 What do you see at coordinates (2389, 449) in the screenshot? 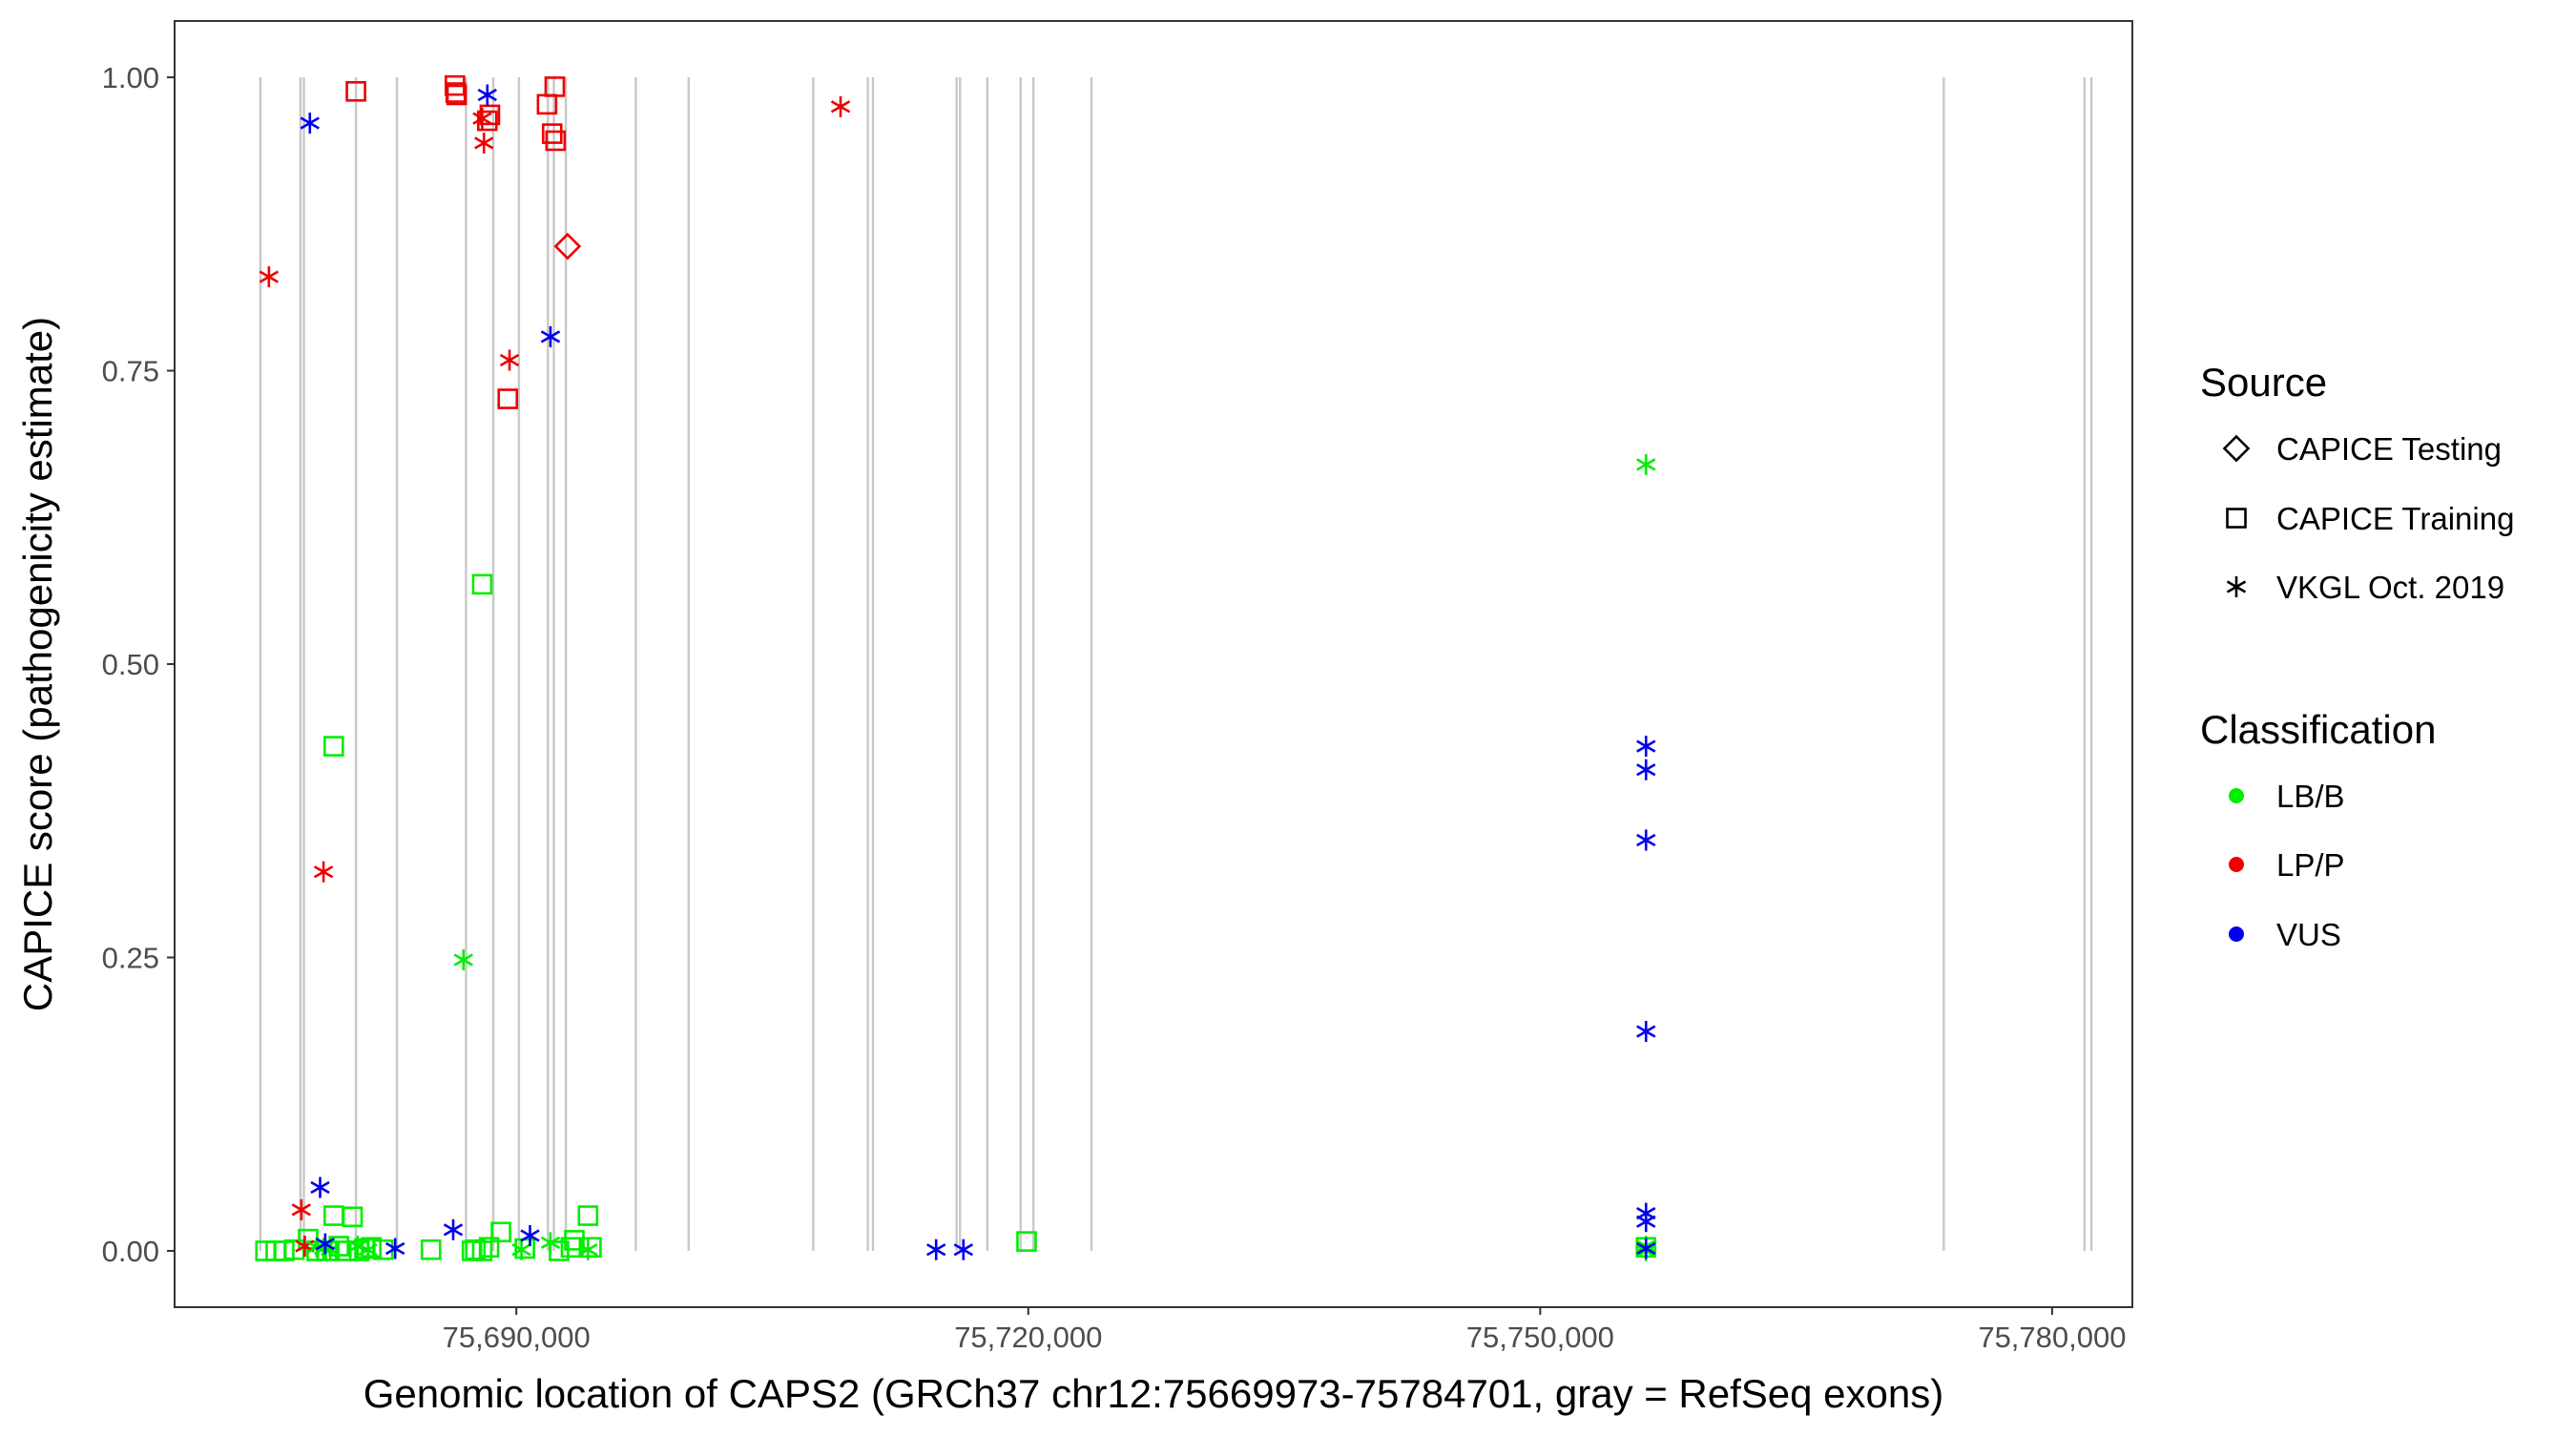
I see `legend-label-source: CAPICE Testing` at bounding box center [2389, 449].